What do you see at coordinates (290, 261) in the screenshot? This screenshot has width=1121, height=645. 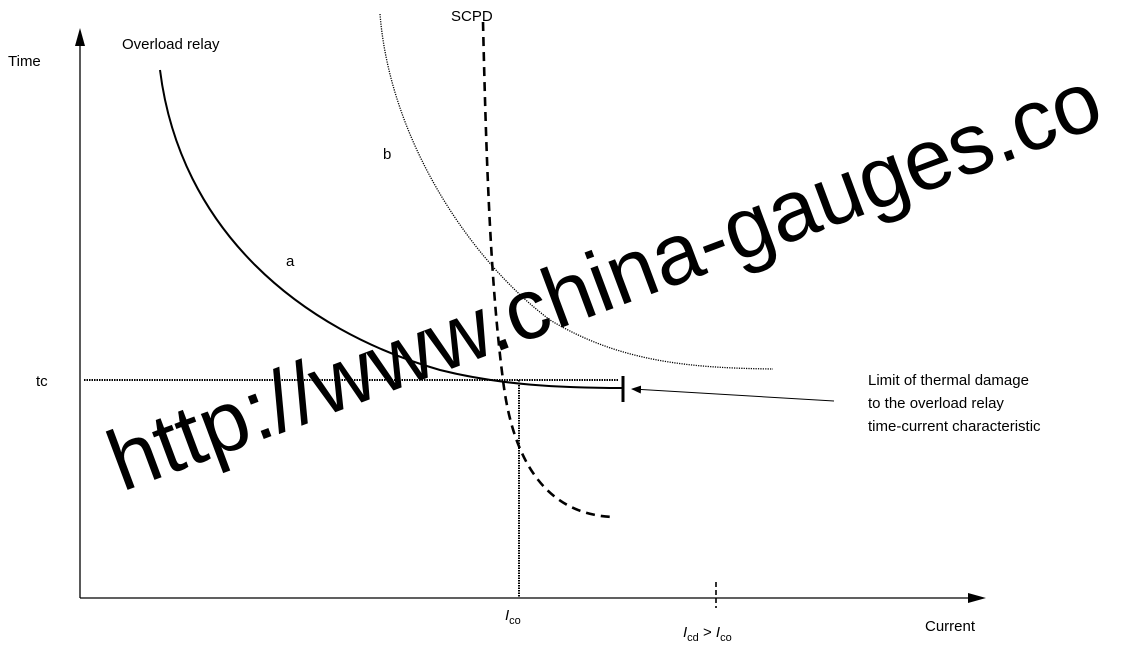 I see `curve-a-label: a` at bounding box center [290, 261].